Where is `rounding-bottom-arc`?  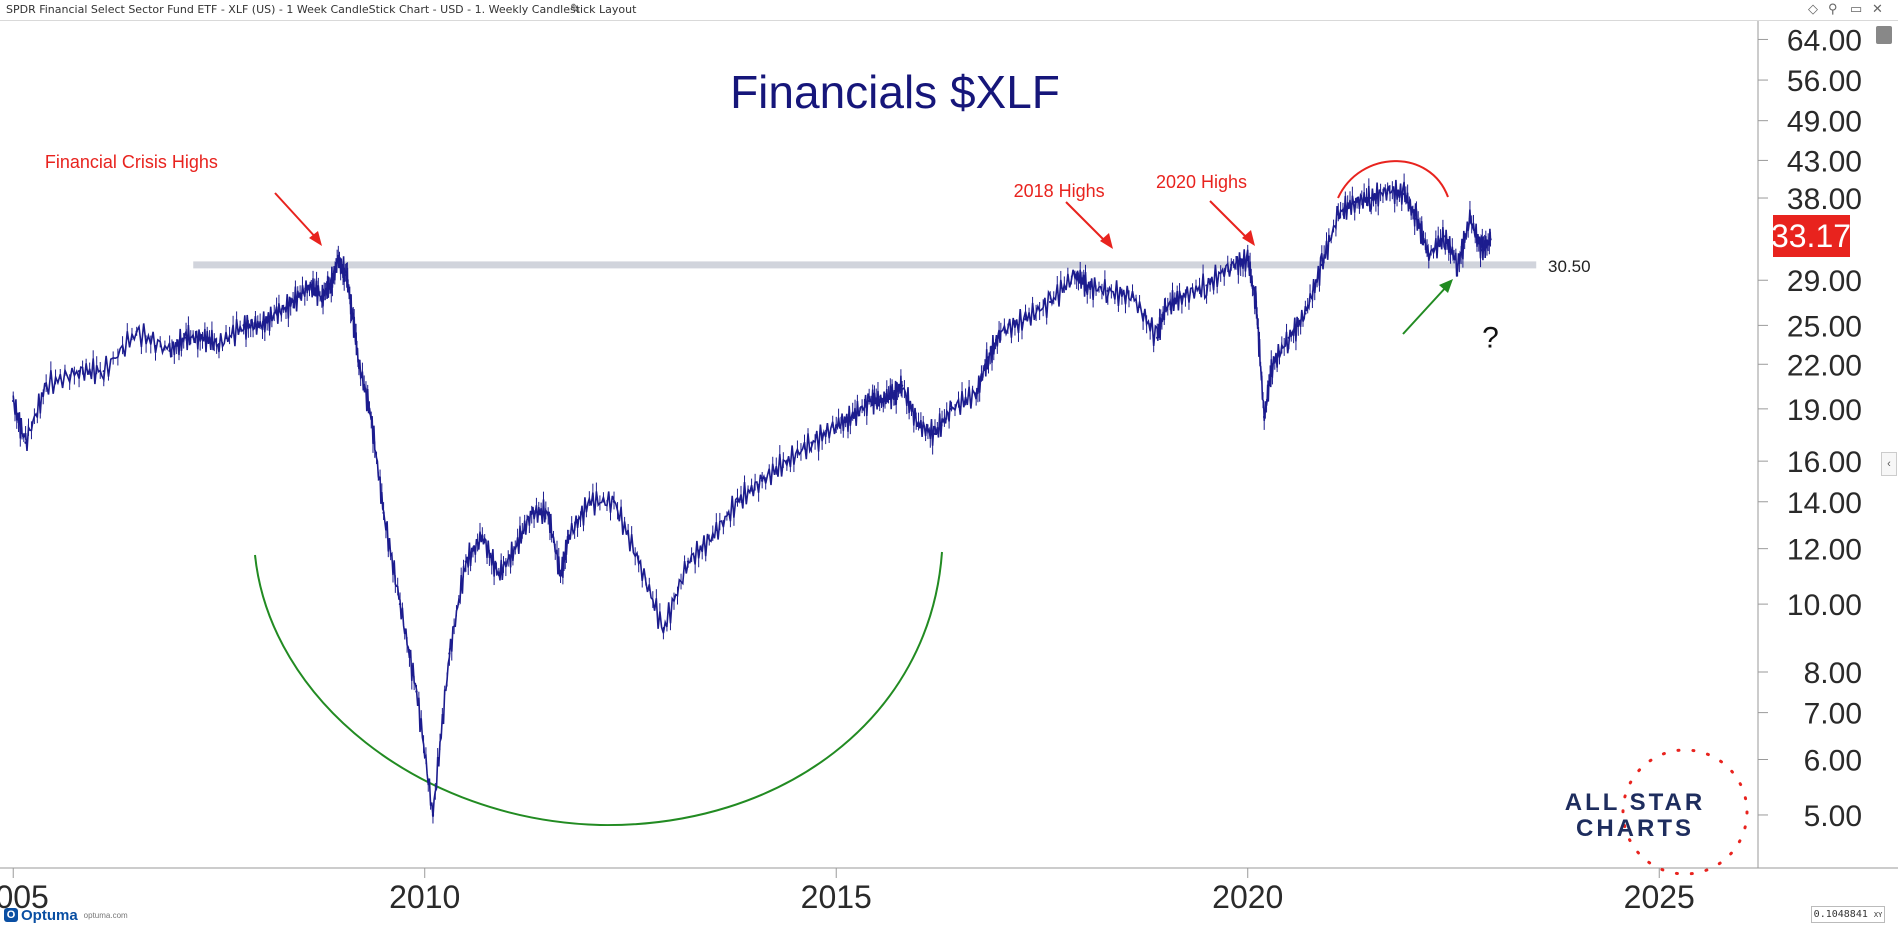 rounding-bottom-arc is located at coordinates (598, 689).